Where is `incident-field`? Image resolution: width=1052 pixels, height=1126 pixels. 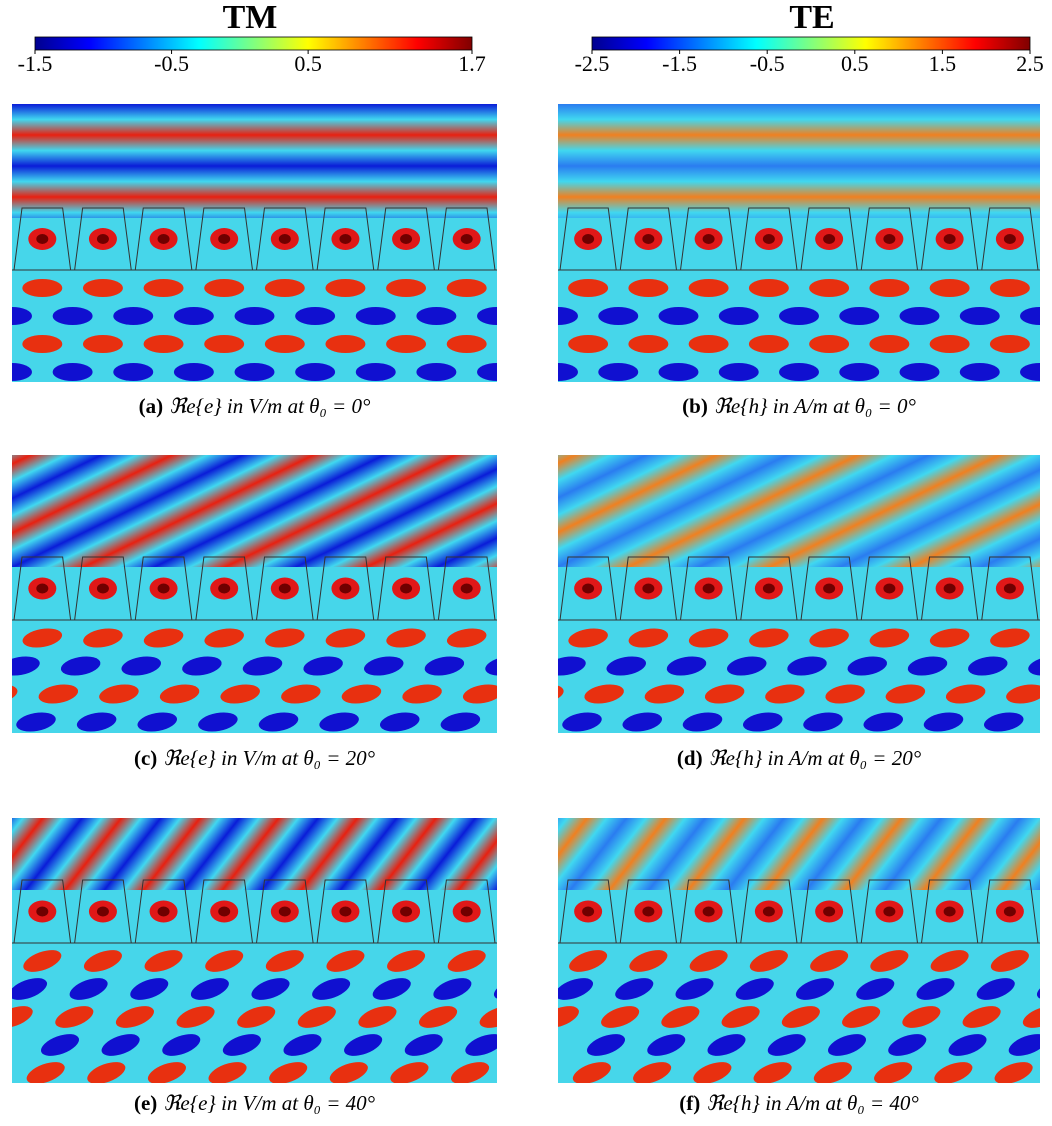
incident-field is located at coordinates (799, 854).